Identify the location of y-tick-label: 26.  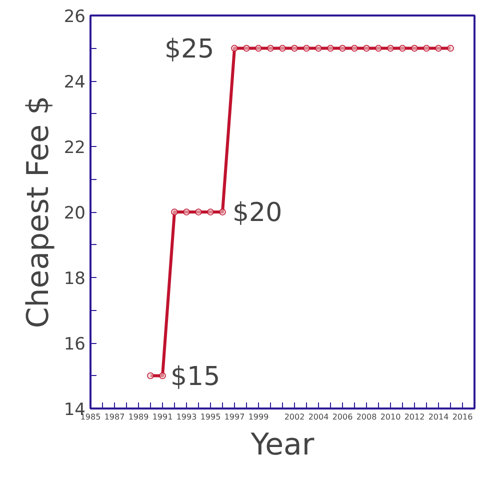
(75, 17).